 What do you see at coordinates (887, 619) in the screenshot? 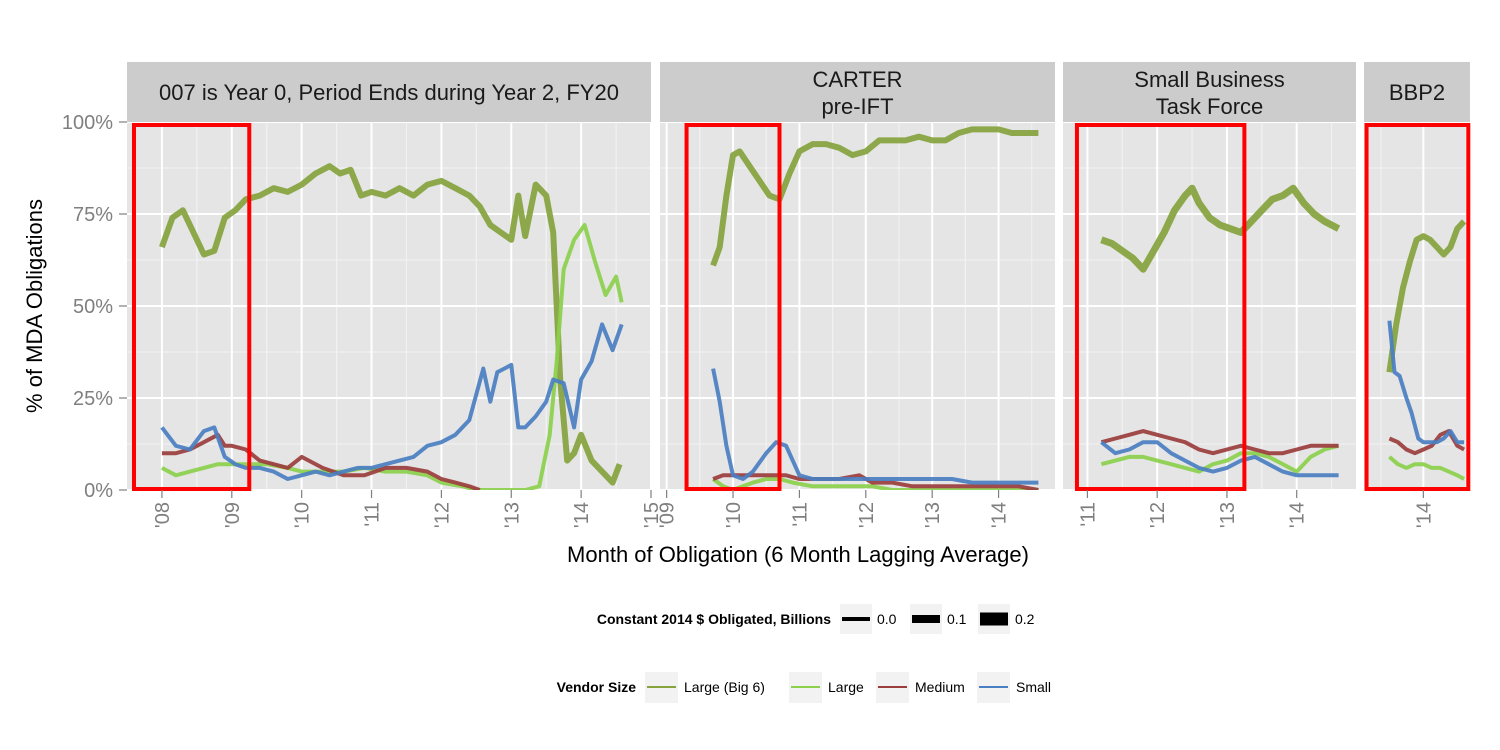
I see `legend-size-label: 0.0` at bounding box center [887, 619].